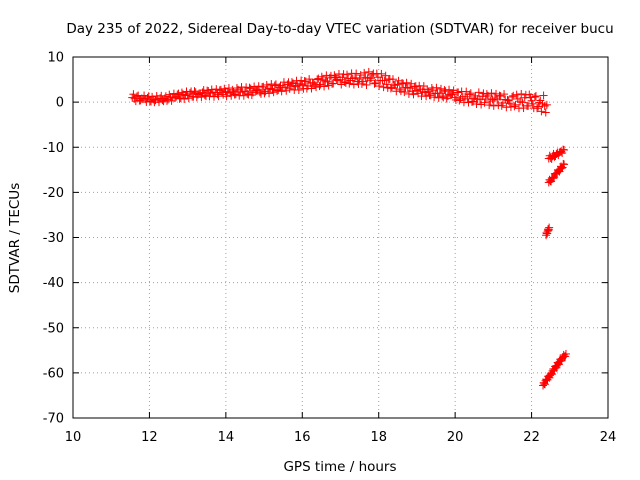  I want to click on x-tick-label: 16, so click(302, 437).